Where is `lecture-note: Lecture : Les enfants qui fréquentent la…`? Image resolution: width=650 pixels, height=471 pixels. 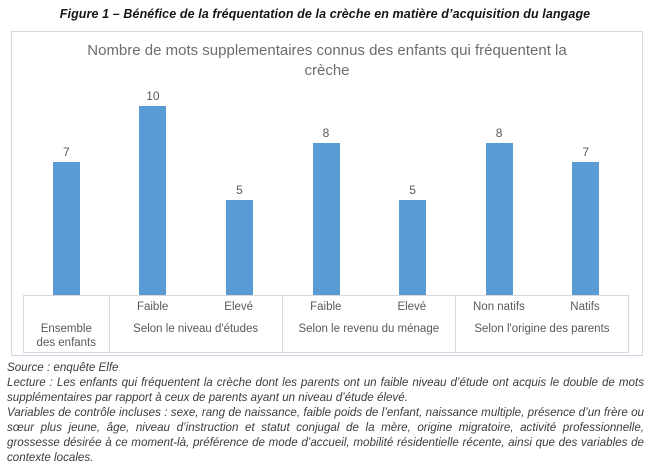
lecture-note: Lecture : Les enfants qui fréquentent la… is located at coordinates (325, 390).